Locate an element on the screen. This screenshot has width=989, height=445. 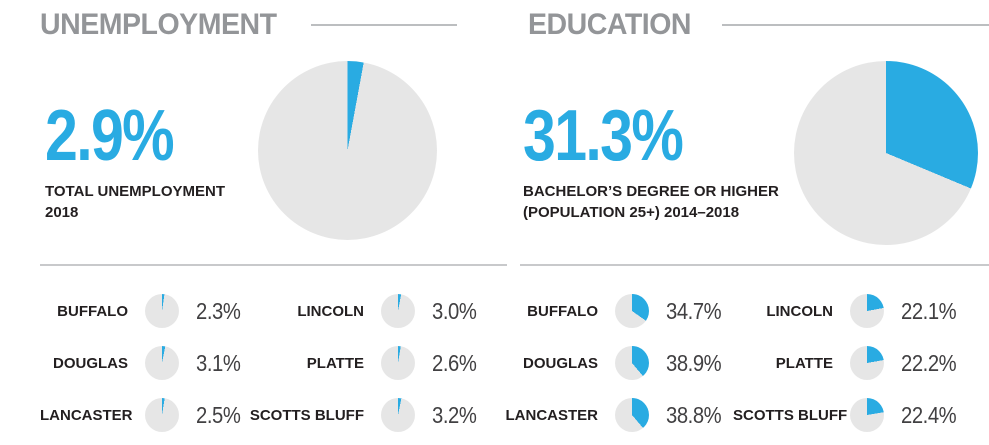
education-header: EDUCATION is located at coordinates (758, 25).